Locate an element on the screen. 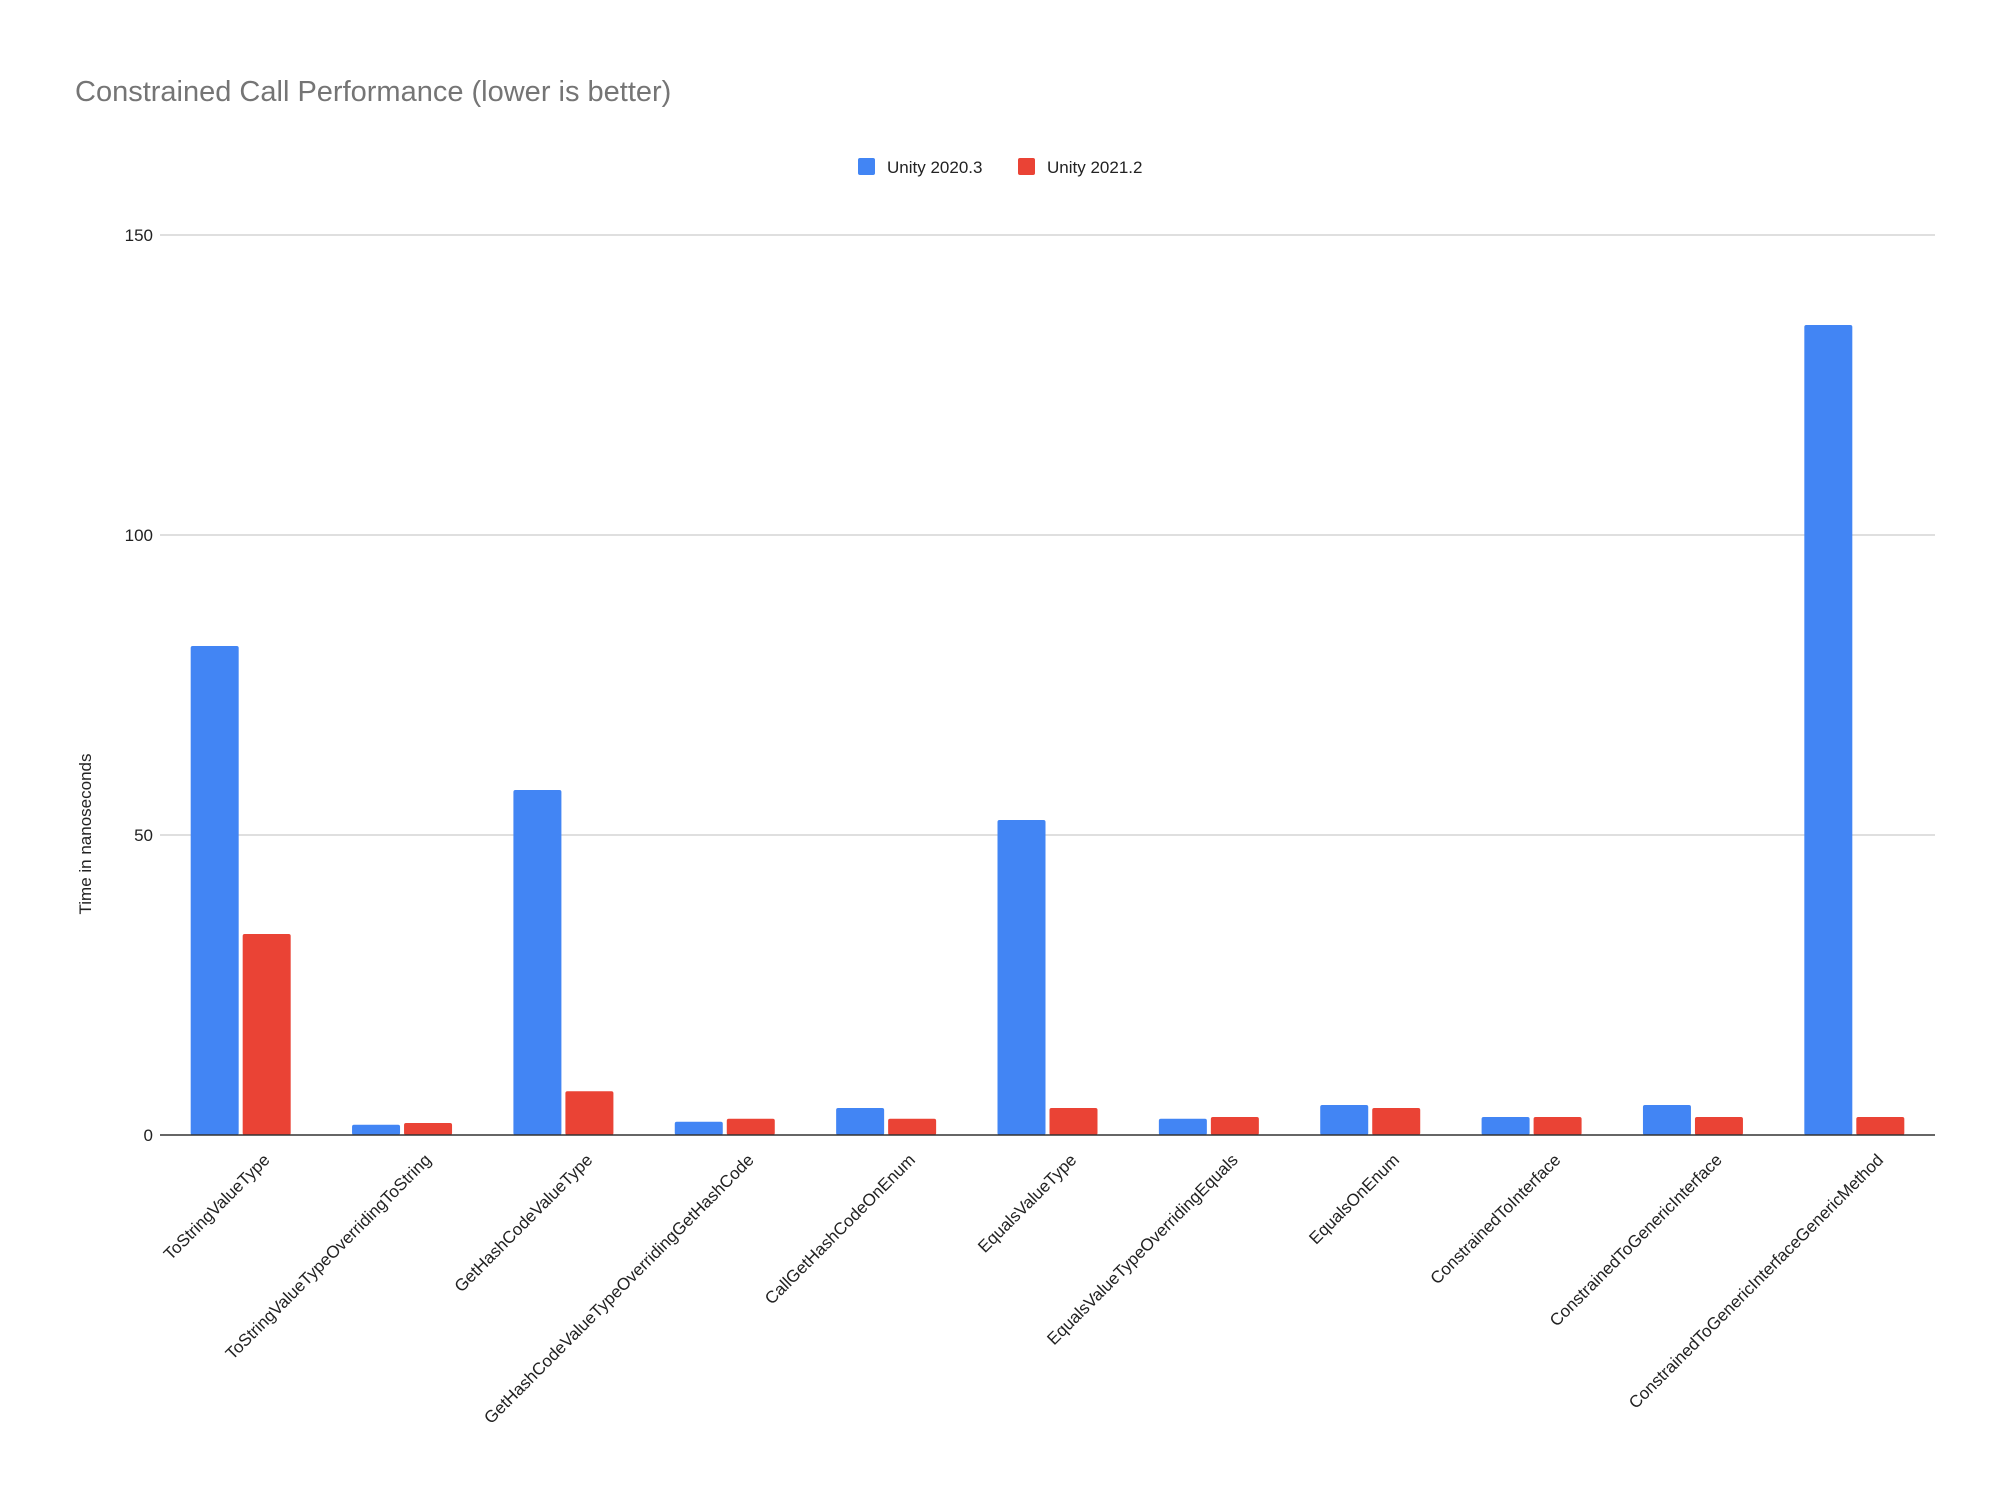  x-tick-label: EqualsValueTypeOverridingEquals is located at coordinates (1142, 1249).